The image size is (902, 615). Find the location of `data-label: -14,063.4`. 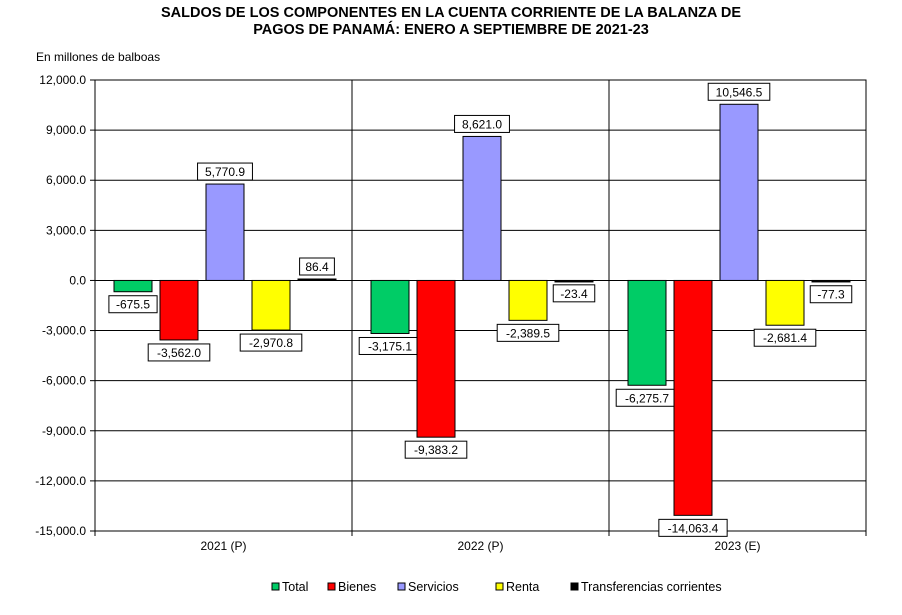

data-label: -14,063.4 is located at coordinates (693, 528).